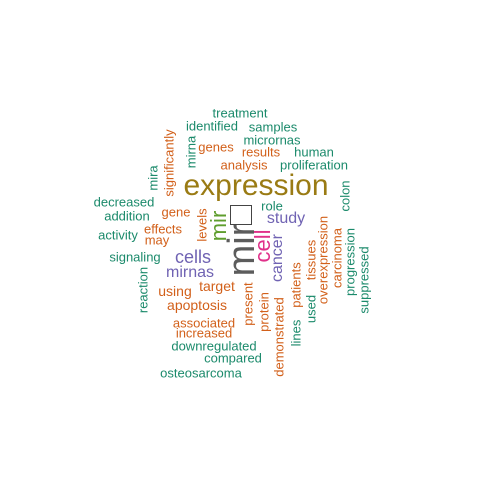 The image size is (480, 480). Describe the element at coordinates (272, 206) in the screenshot. I see `word-role: role` at that location.